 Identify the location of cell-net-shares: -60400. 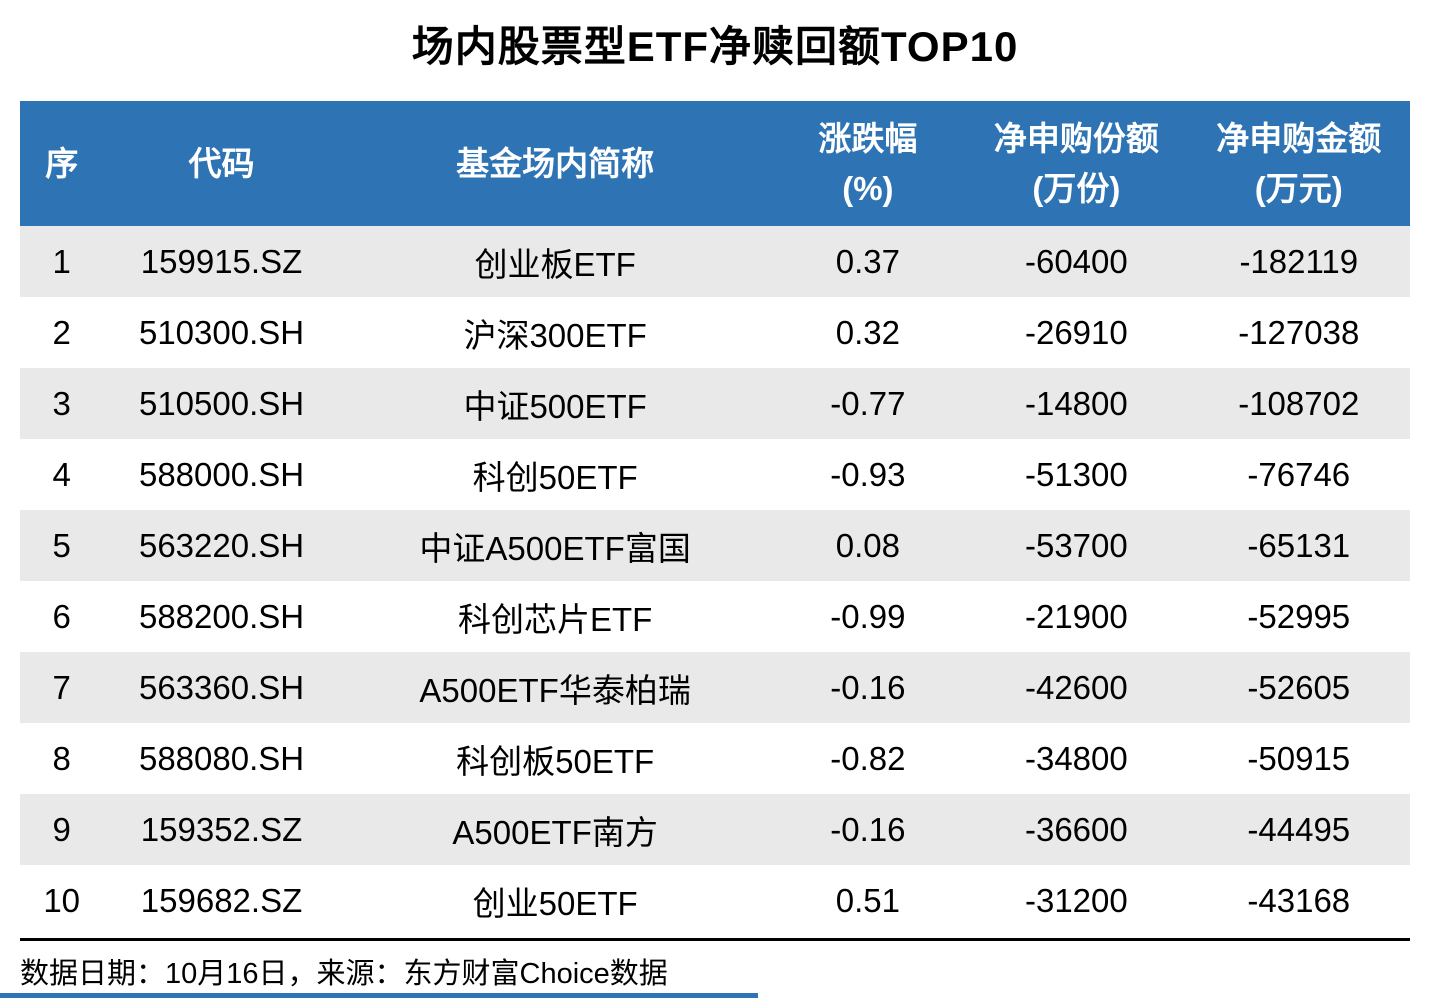
(1076, 261).